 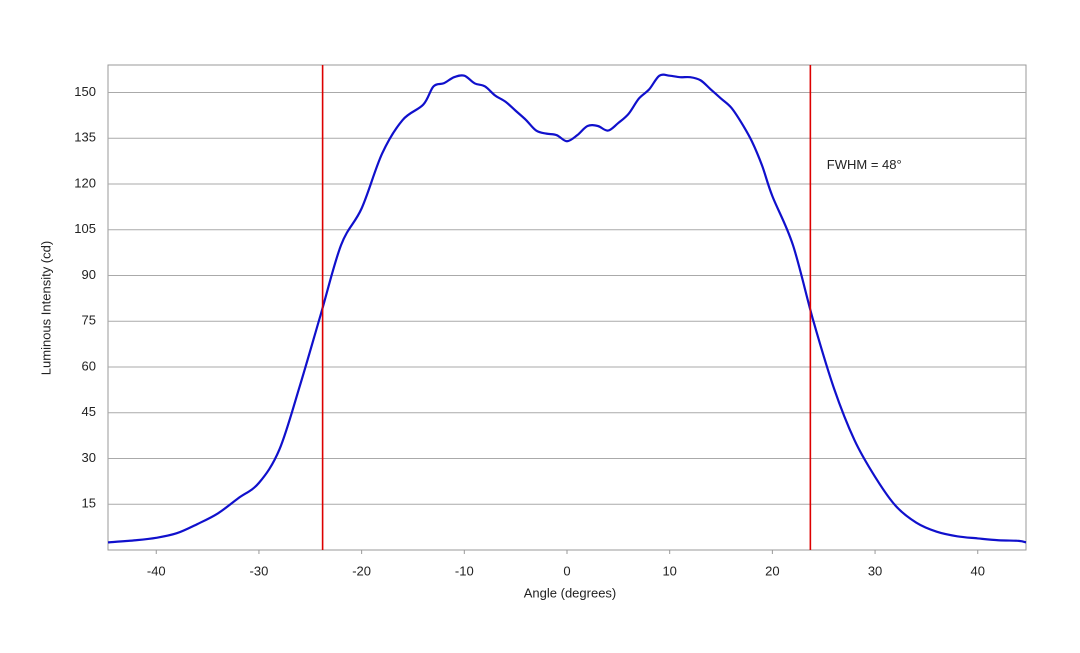 I want to click on y-axis-label: Luminous Intensity (cd), so click(x=45, y=308).